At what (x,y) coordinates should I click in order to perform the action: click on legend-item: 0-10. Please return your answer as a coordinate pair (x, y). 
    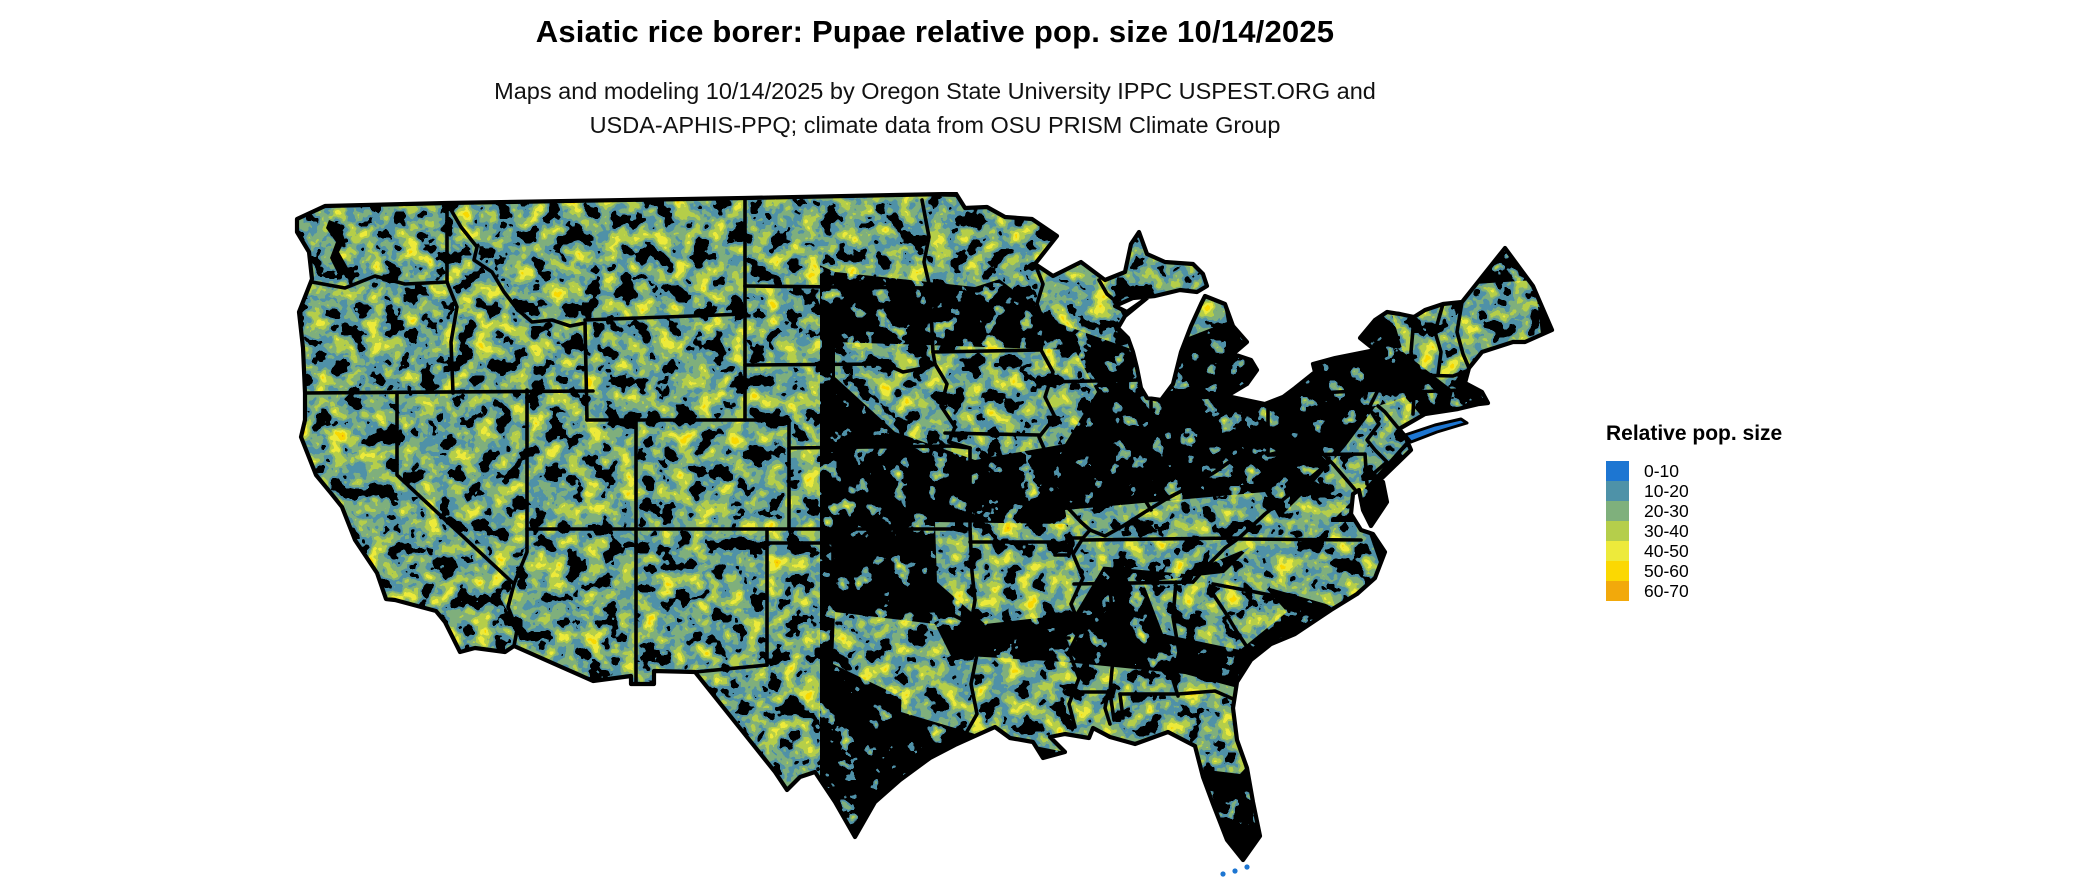
    Looking at the image, I should click on (1694, 471).